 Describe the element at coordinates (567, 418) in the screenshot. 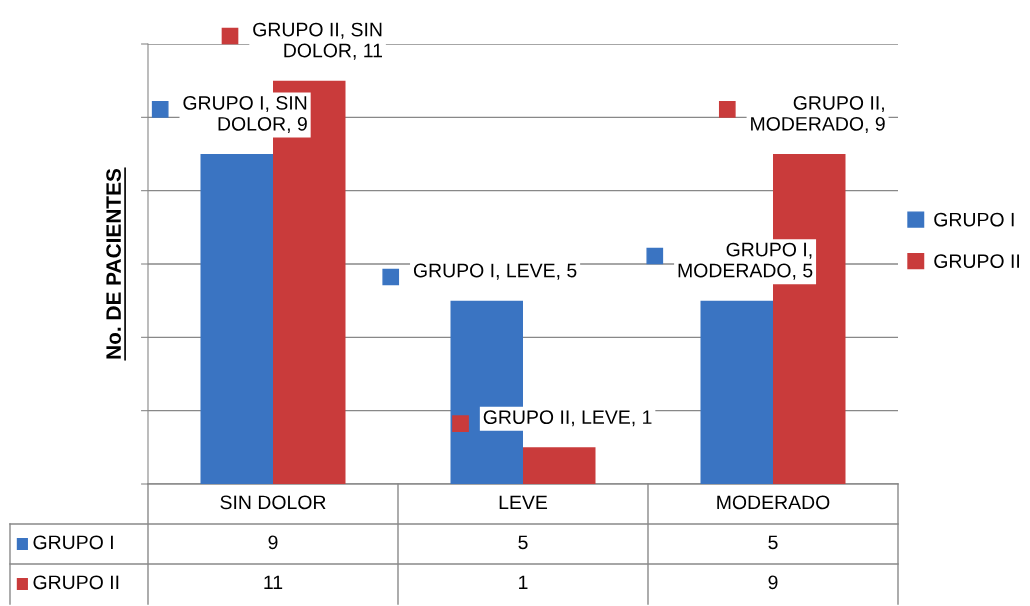

I see `annotation: GRUPO II, LEVE, 1` at that location.